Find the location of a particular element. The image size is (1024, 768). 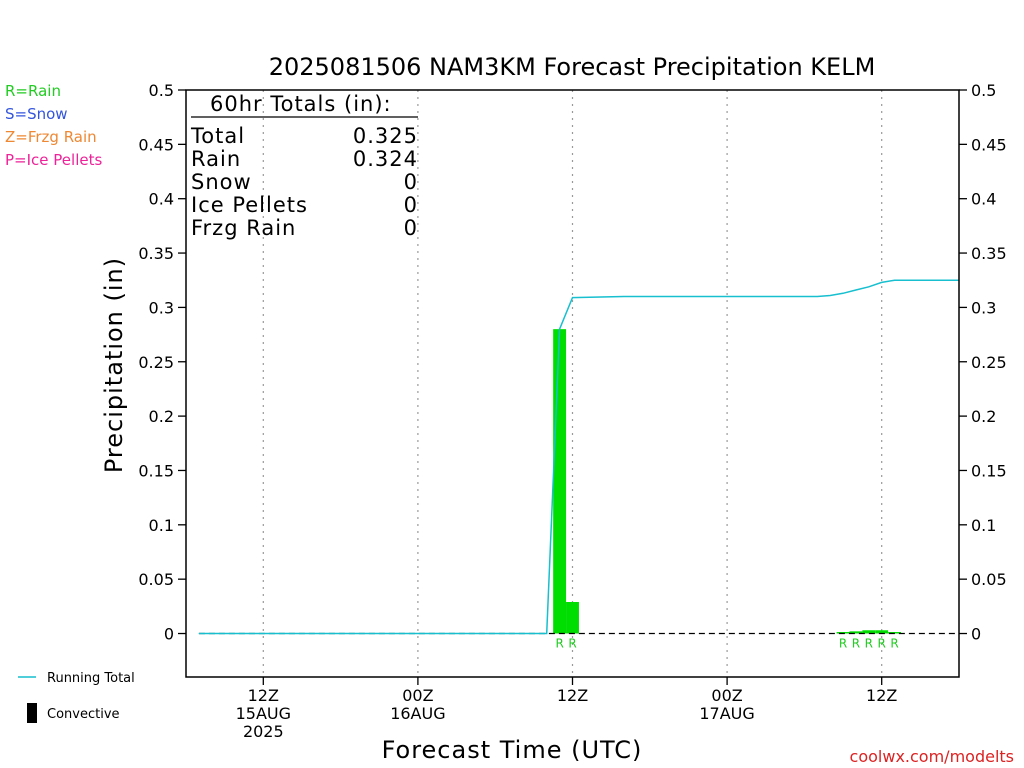

y-tick-label-left: 0.5 is located at coordinates (161, 90).